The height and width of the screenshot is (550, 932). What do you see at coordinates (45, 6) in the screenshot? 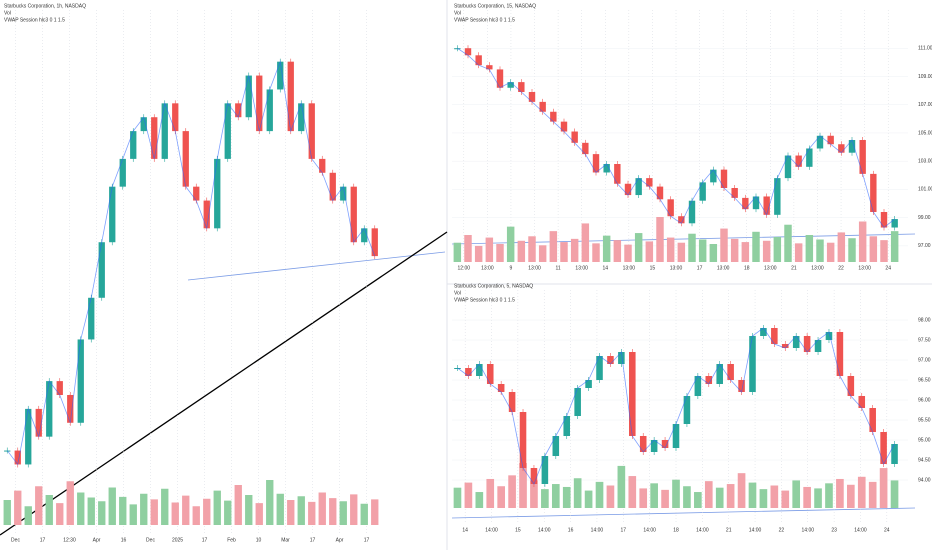
I see `legend-text: Starbucks Corporation, 1h, NASDAQ` at bounding box center [45, 6].